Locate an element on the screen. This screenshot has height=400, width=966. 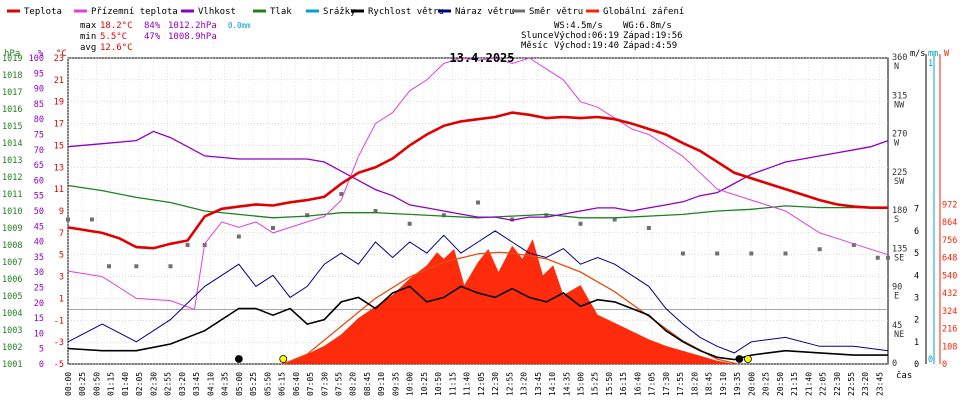
time-tick-label: 13:20 is located at coordinates (524, 384).